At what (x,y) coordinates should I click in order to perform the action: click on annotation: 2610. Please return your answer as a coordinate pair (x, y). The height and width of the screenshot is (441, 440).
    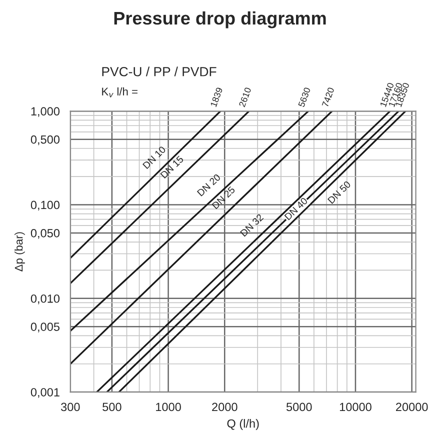
    Looking at the image, I should click on (245, 97).